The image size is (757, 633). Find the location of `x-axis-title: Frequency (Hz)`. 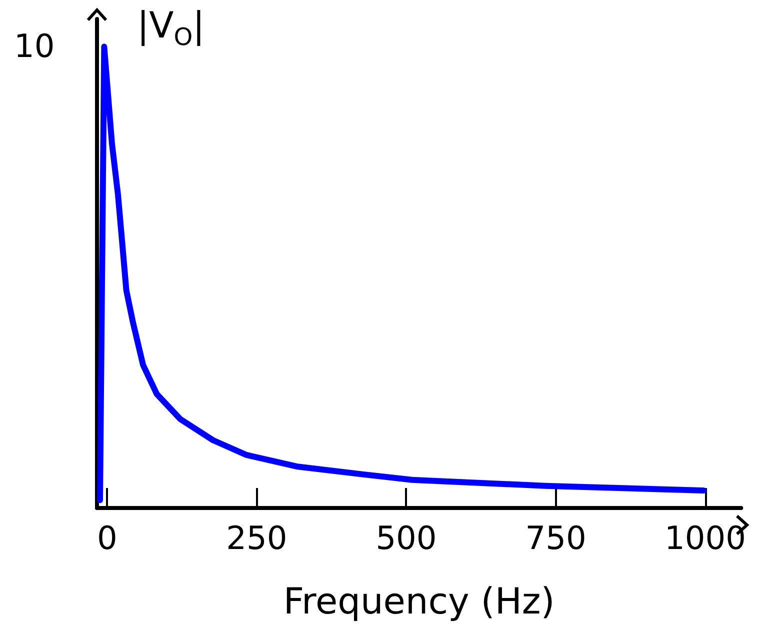

x-axis-title: Frequency (Hz) is located at coordinates (419, 602).